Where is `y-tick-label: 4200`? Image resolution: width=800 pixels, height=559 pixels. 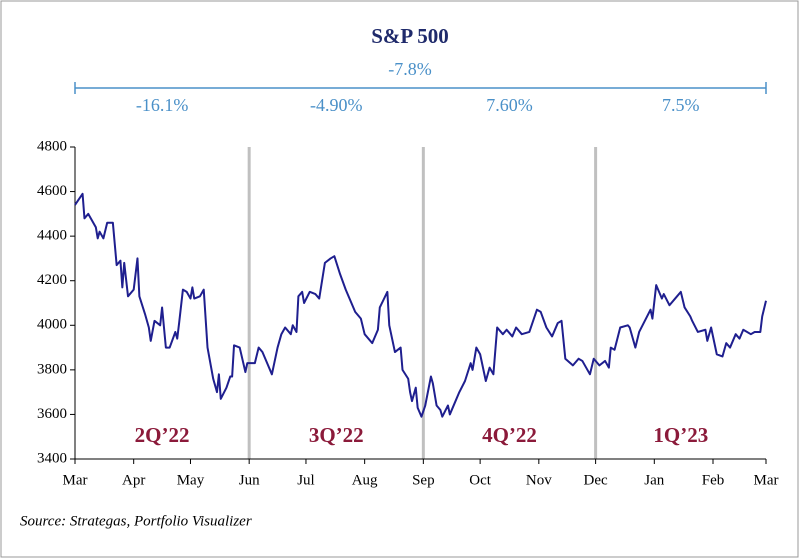 y-tick-label: 4200 is located at coordinates (52, 280).